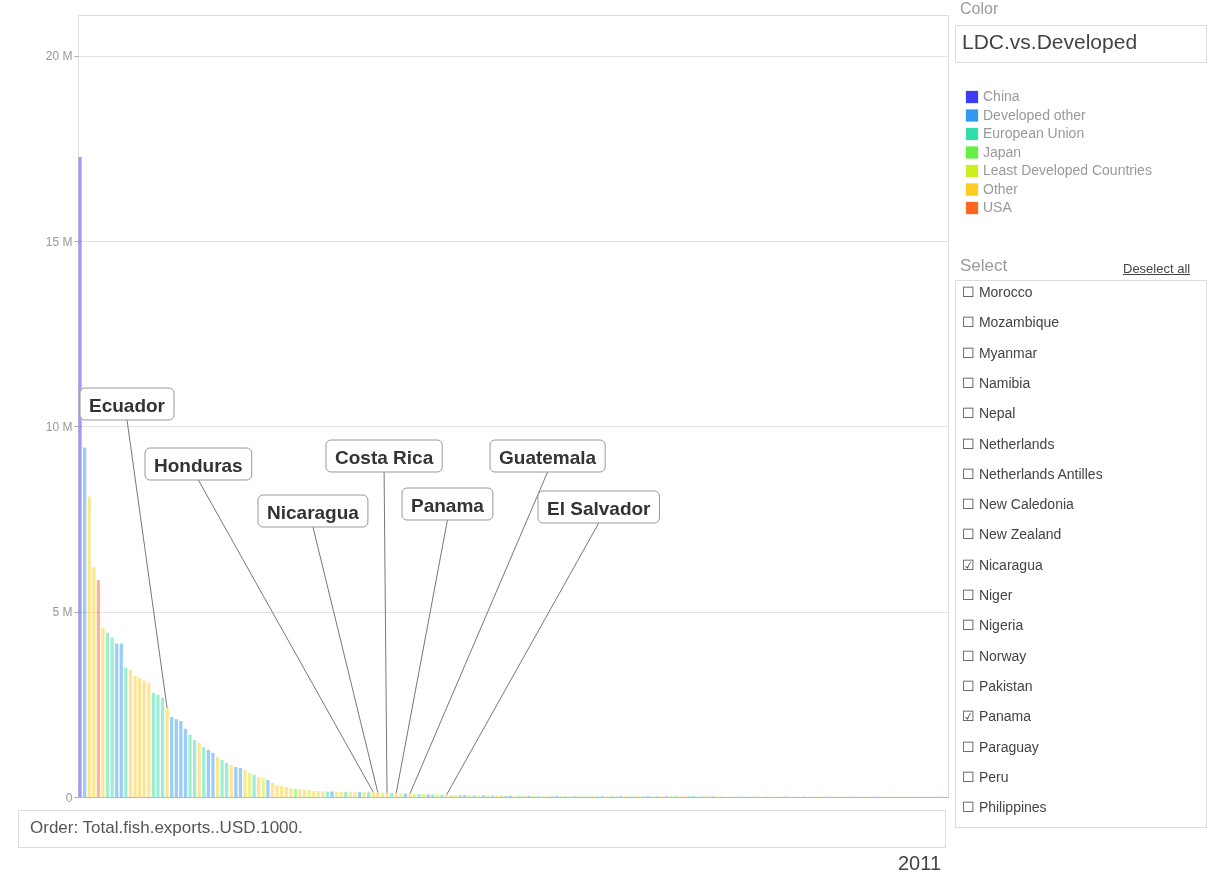 The image size is (1212, 876). What do you see at coordinates (1050, 42) in the screenshot?
I see `text: LDC.vs.Developed` at bounding box center [1050, 42].